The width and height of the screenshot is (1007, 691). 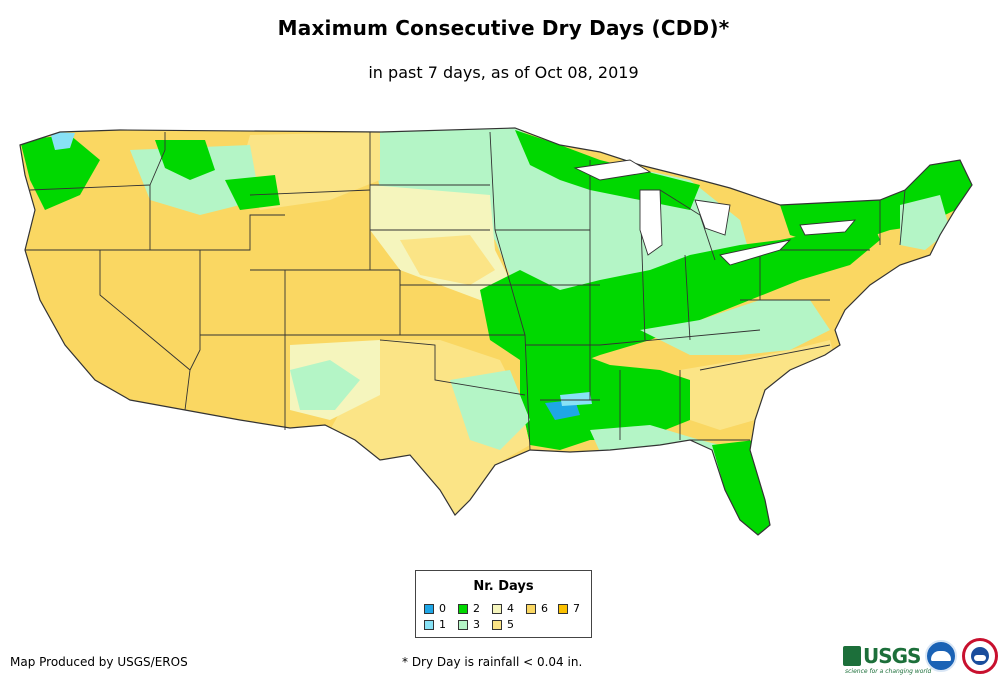 I want to click on region-2-days-midwest, so click(x=680, y=292).